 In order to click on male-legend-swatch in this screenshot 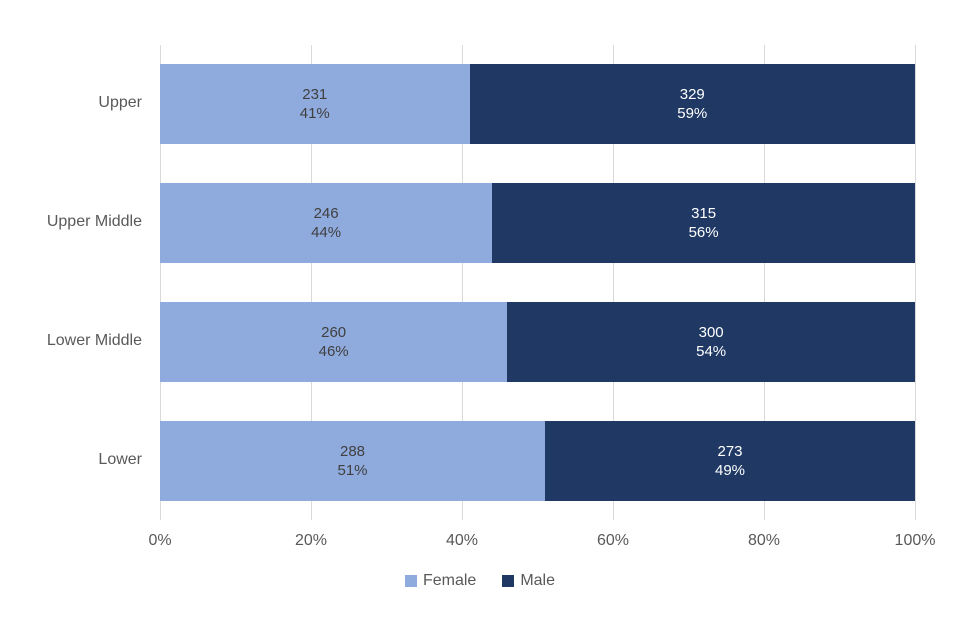, I will do `click(508, 581)`.